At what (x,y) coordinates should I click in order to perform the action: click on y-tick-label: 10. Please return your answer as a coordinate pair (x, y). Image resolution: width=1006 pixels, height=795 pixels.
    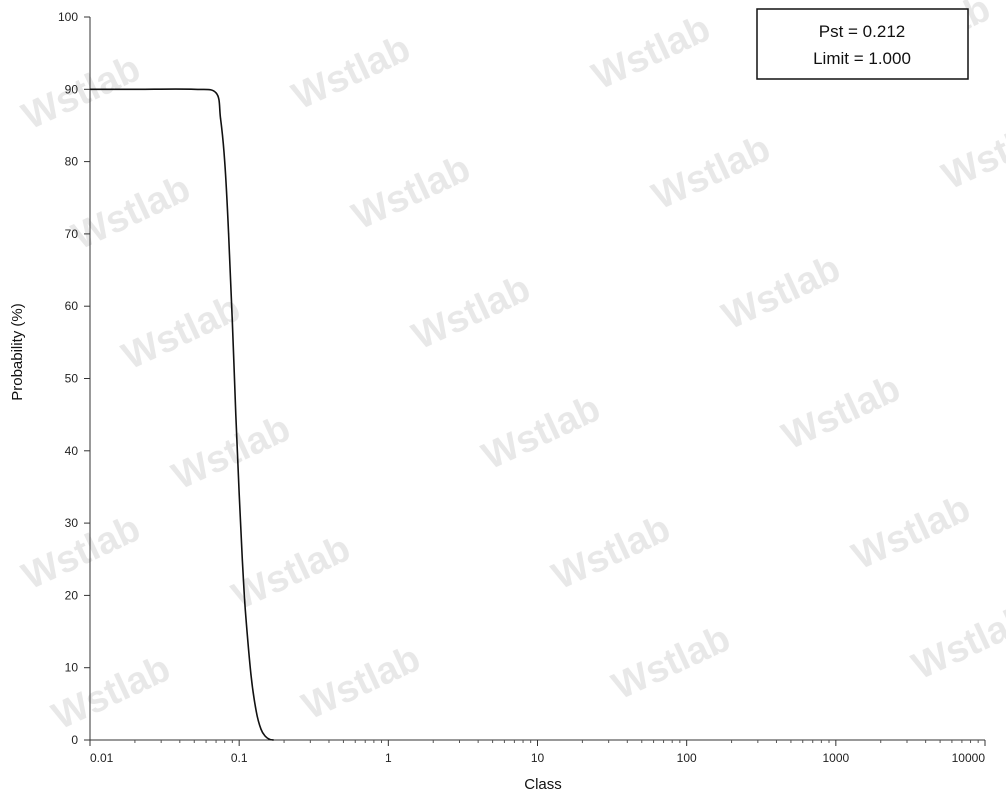
    Looking at the image, I should click on (72, 668).